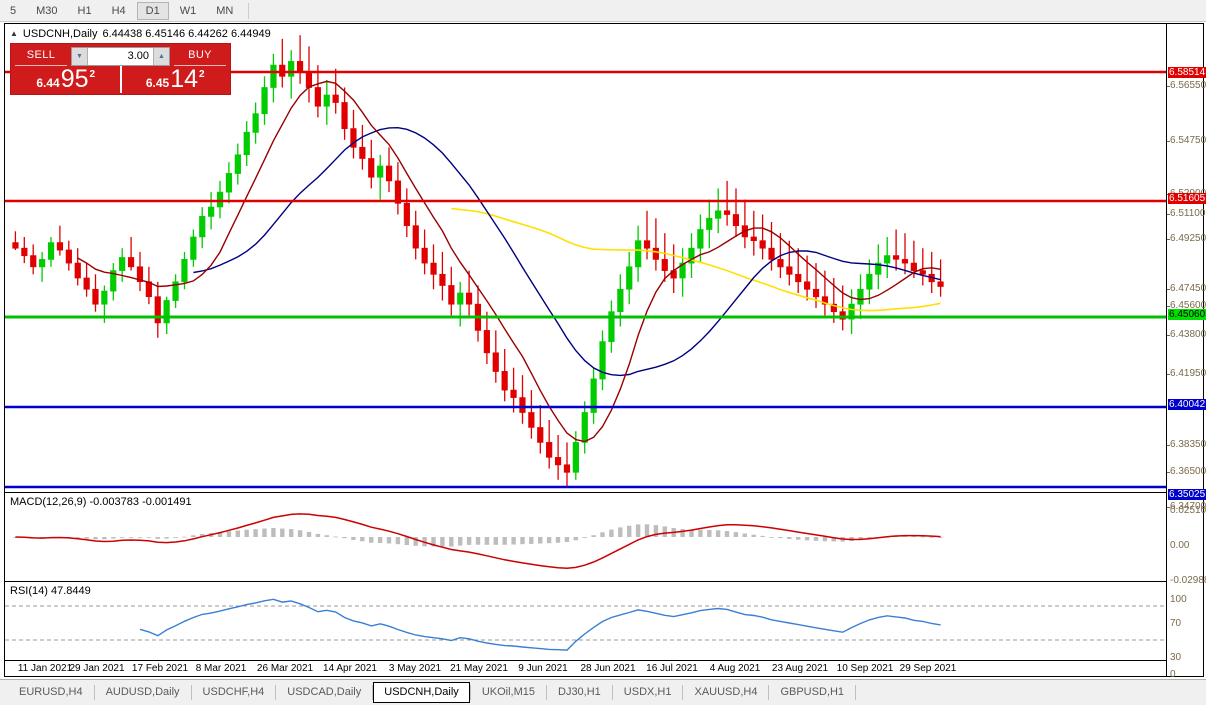 This screenshot has width=1206, height=705. I want to click on toolbar-separator, so click(249, 10).